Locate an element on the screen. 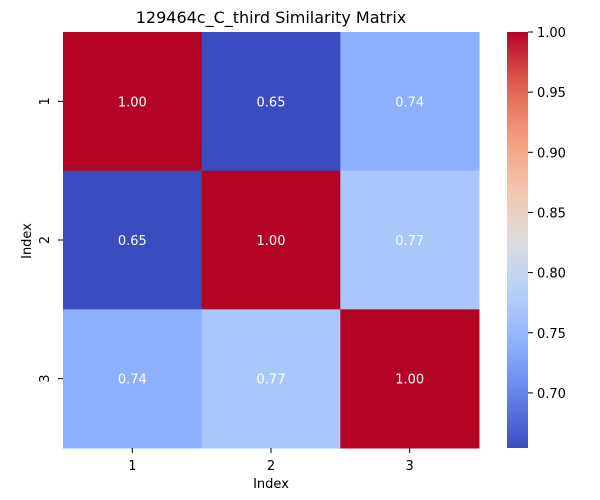  colorbar-tick-label: 0.90 is located at coordinates (551, 153).